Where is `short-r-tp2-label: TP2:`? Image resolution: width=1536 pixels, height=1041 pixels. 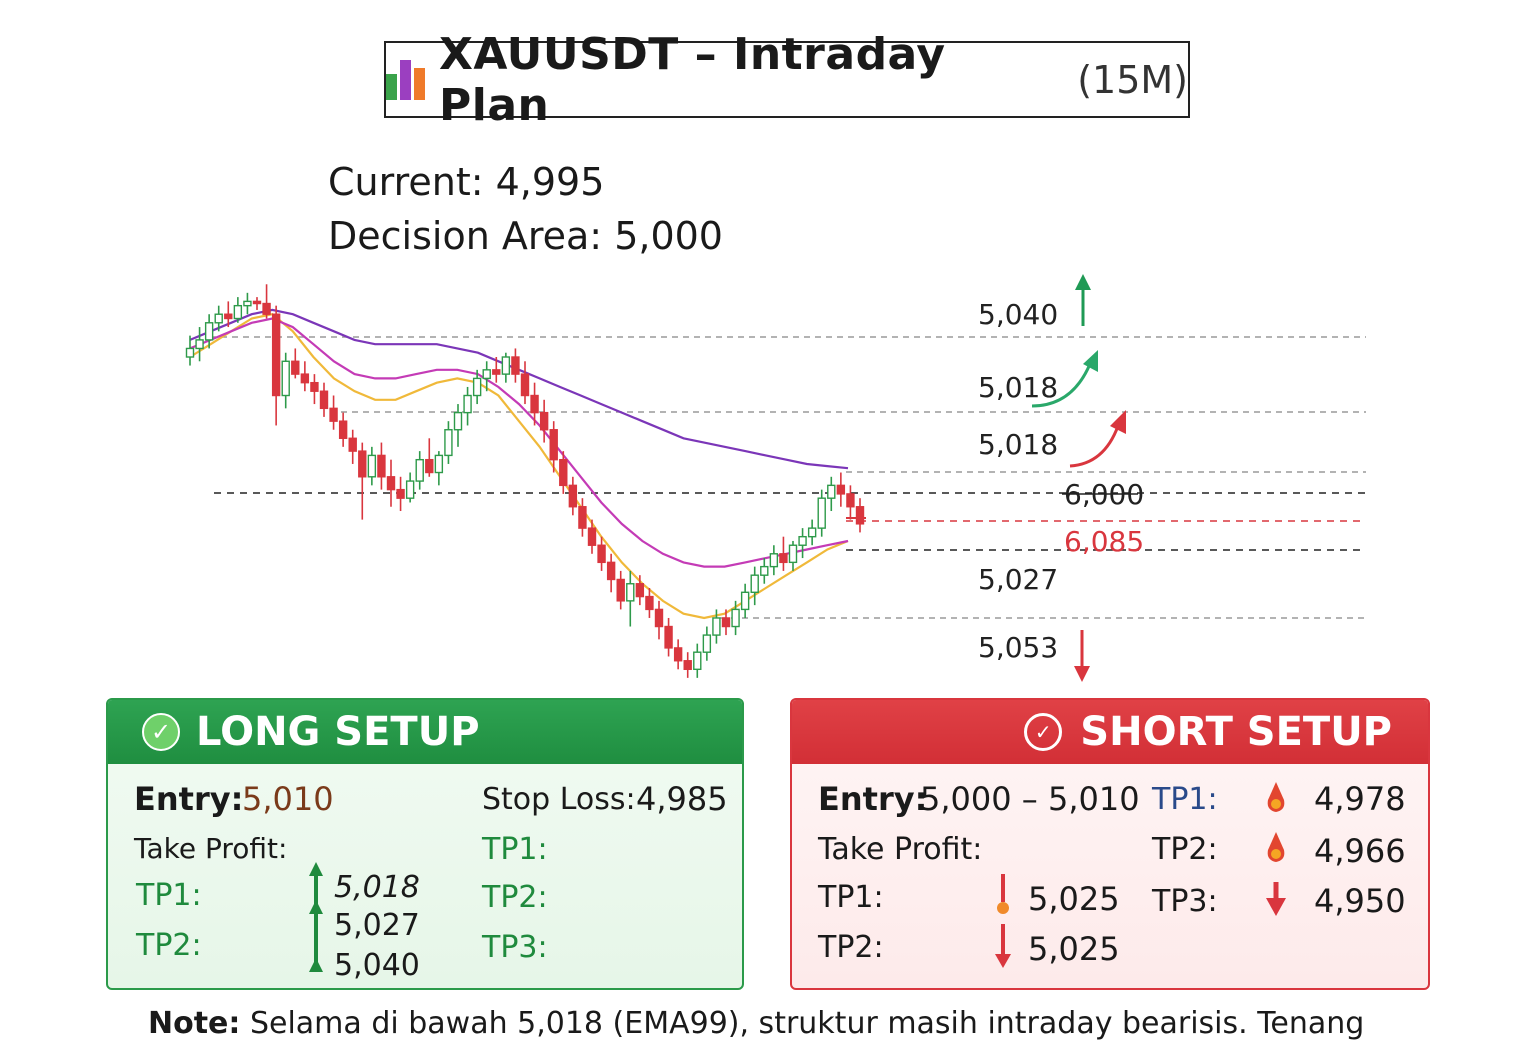
short-r-tp2-label: TP2: is located at coordinates (1185, 849).